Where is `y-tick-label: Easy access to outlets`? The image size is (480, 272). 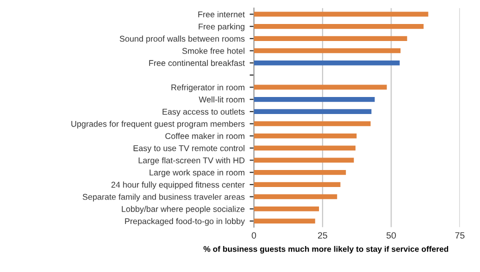 y-tick-label: Easy access to outlets is located at coordinates (203, 112).